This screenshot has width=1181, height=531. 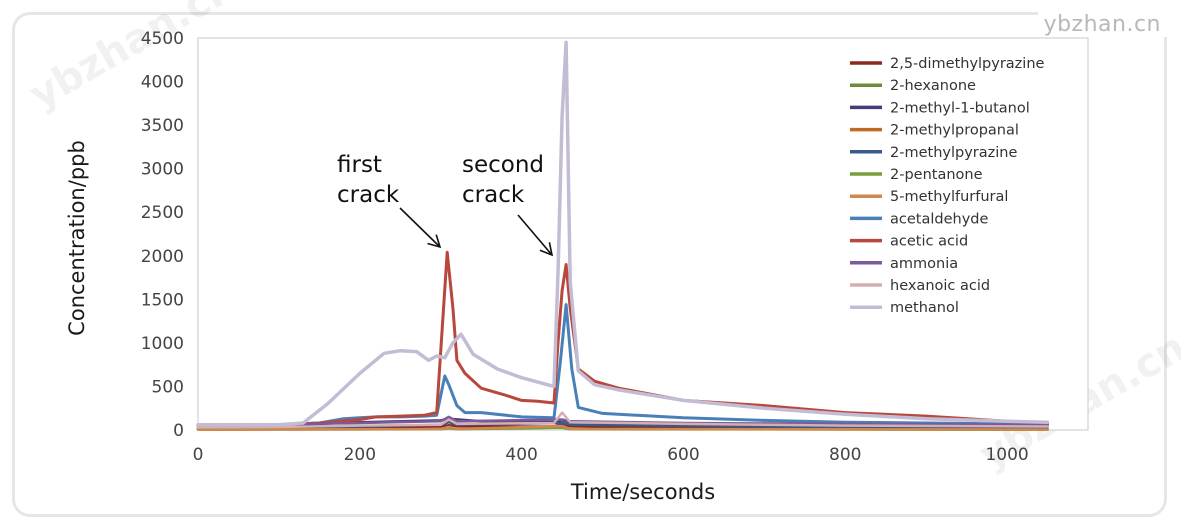 What do you see at coordinates (445, 204) in the screenshot?
I see `annotations: first crack second crack` at bounding box center [445, 204].